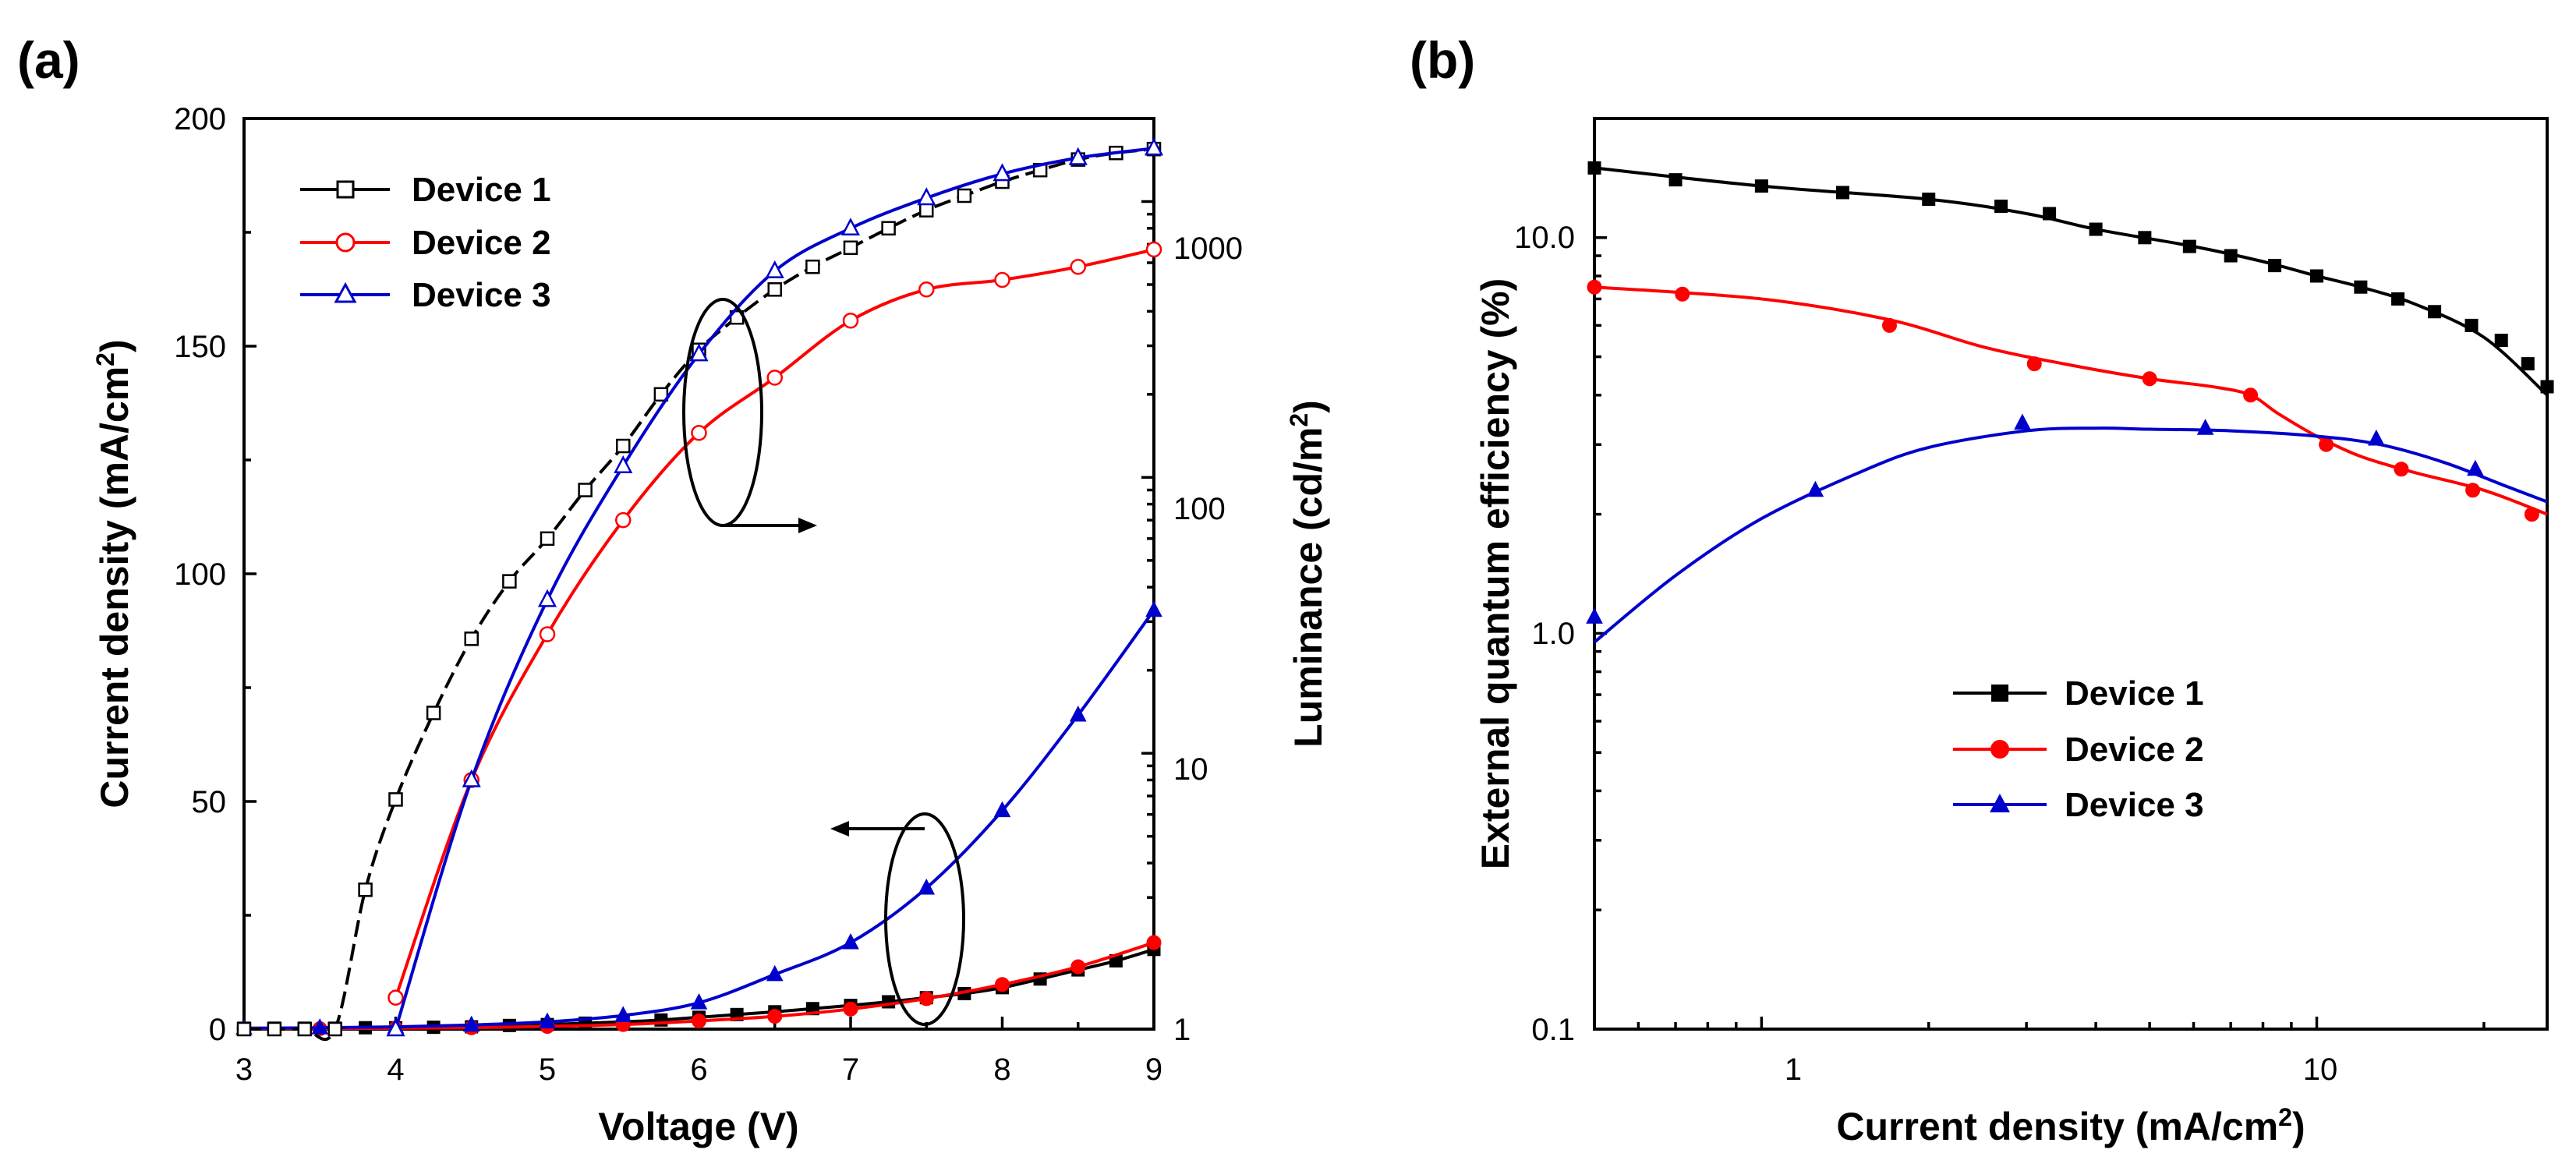 This screenshot has width=2576, height=1171. I want to click on annotation-ellipse, so click(924, 919).